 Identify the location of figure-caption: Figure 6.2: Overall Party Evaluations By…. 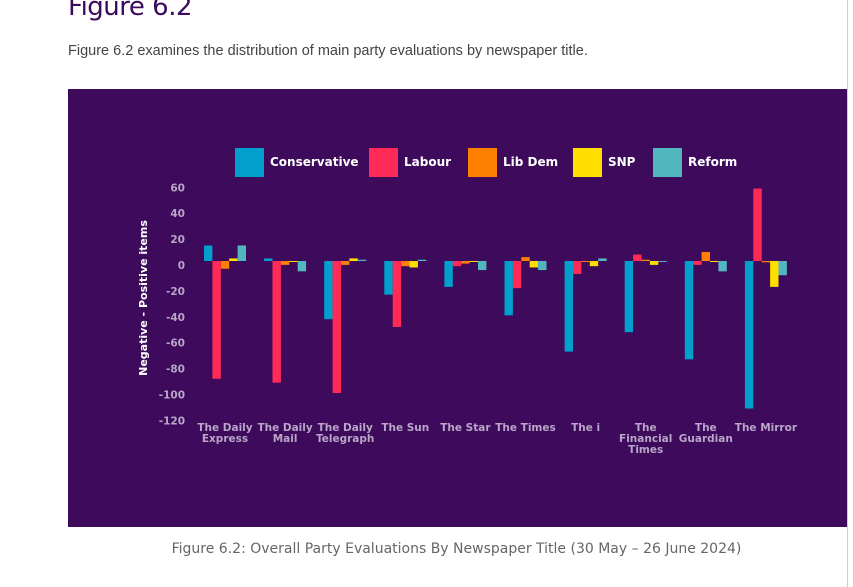
(456, 549).